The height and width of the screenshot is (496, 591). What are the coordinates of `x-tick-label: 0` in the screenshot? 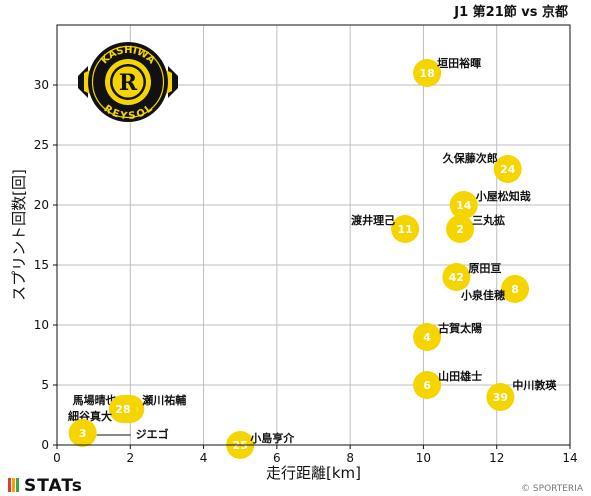 It's located at (57, 458).